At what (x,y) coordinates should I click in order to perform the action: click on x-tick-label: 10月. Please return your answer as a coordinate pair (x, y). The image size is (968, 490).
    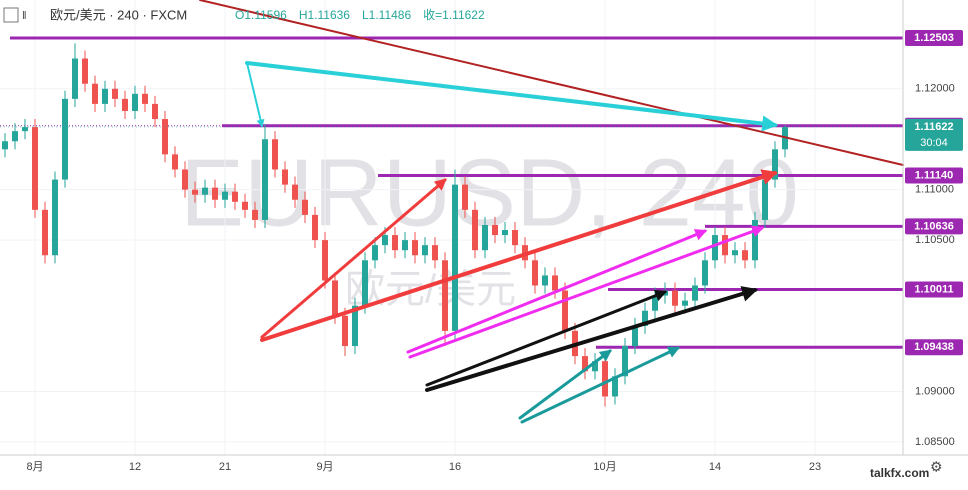
    Looking at the image, I should click on (604, 467).